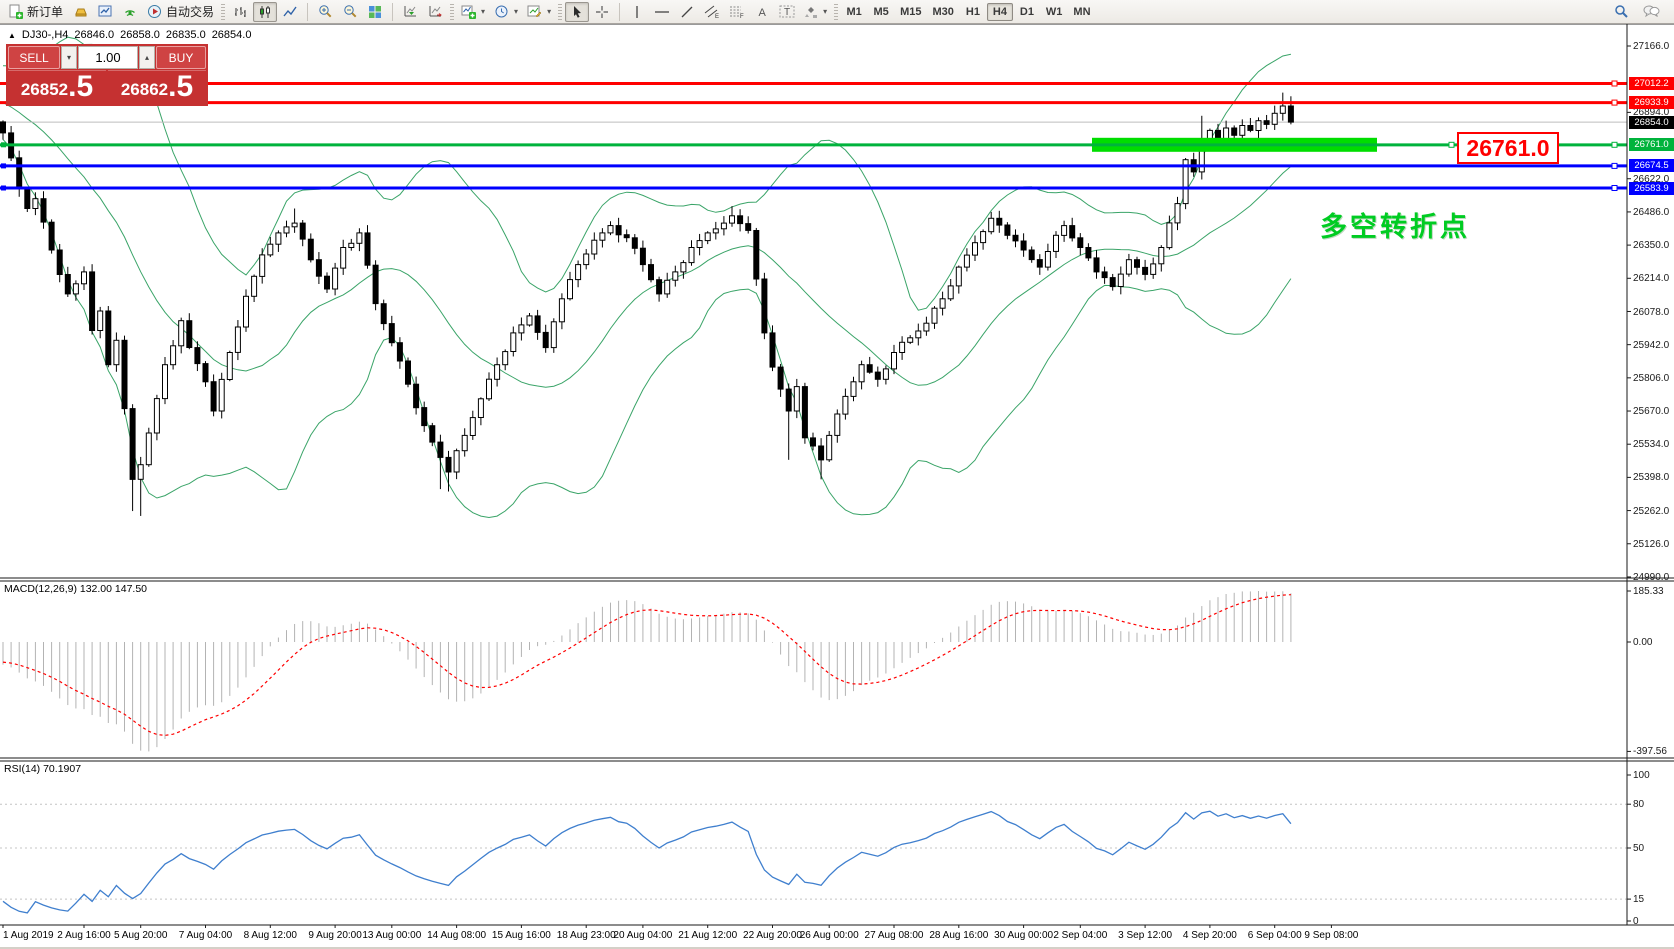  Describe the element at coordinates (1651, 145) in the screenshot. I see `price-level-badge: 26761.0` at that location.